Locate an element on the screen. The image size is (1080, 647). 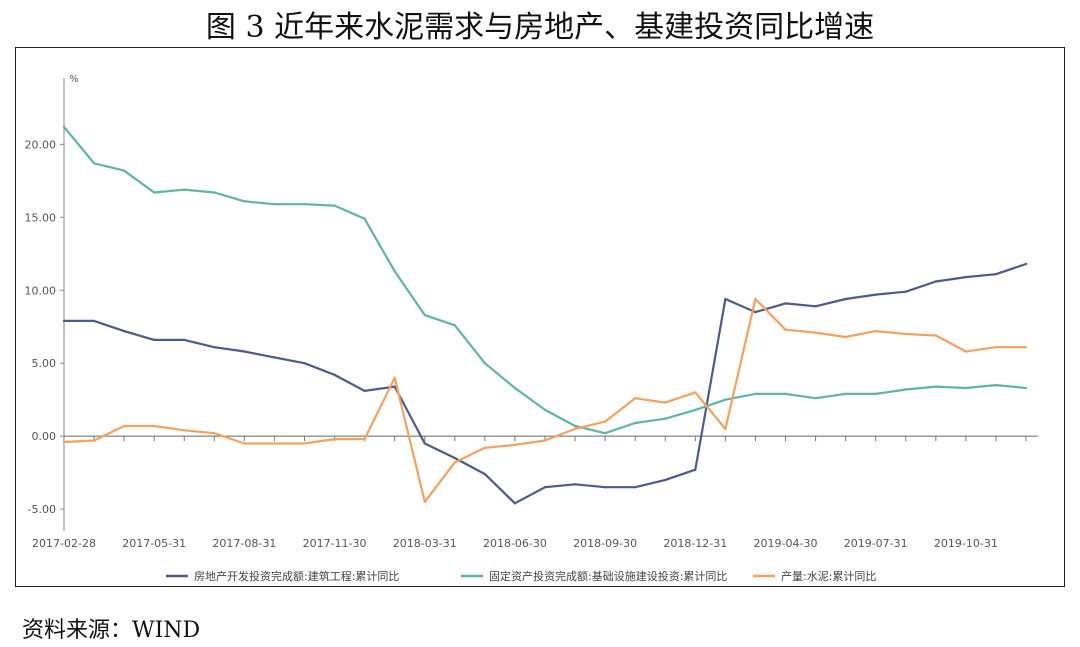
x-tick-label: 2018-09-30 is located at coordinates (605, 543).